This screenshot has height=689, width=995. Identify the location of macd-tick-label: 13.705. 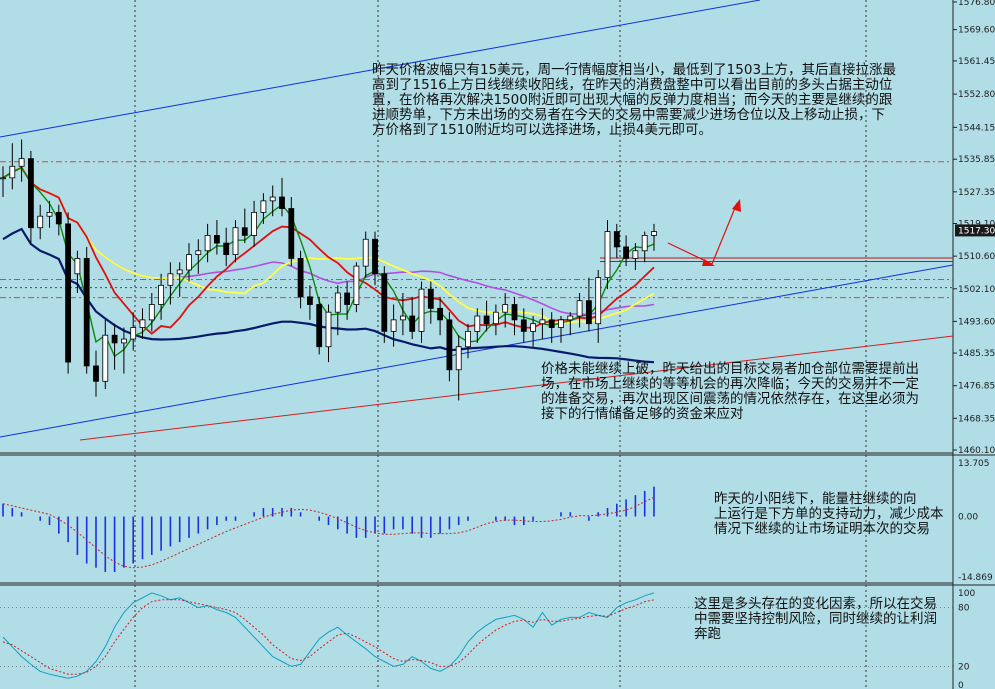
(974, 464).